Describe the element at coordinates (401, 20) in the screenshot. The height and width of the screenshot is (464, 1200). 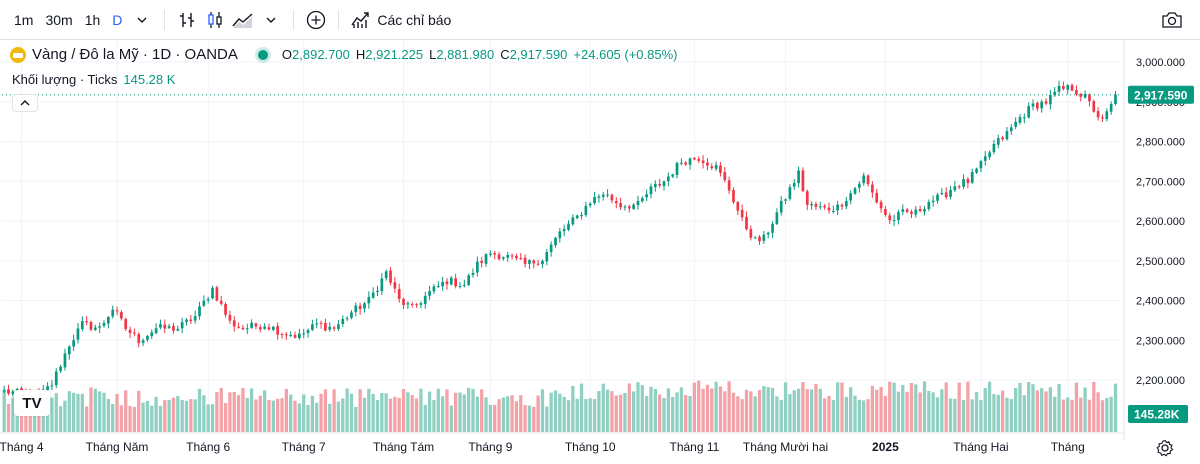
I see `indicators-button: Các chỉ báo` at that location.